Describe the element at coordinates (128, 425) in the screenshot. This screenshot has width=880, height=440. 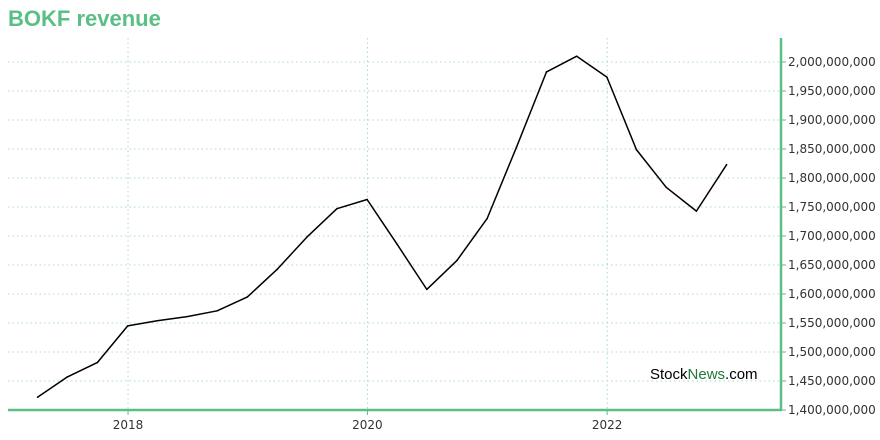
I see `x-tick-label: 2018` at that location.